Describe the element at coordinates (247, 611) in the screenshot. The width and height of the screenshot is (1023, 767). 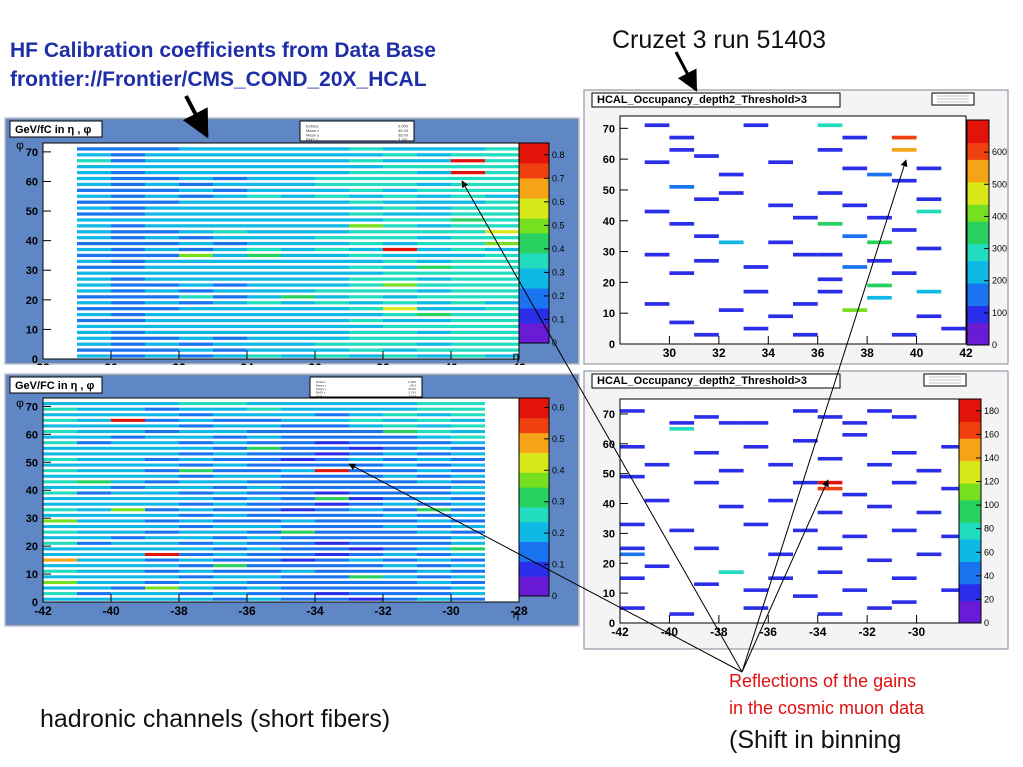
I see `x-tick-label: -36` at that location.